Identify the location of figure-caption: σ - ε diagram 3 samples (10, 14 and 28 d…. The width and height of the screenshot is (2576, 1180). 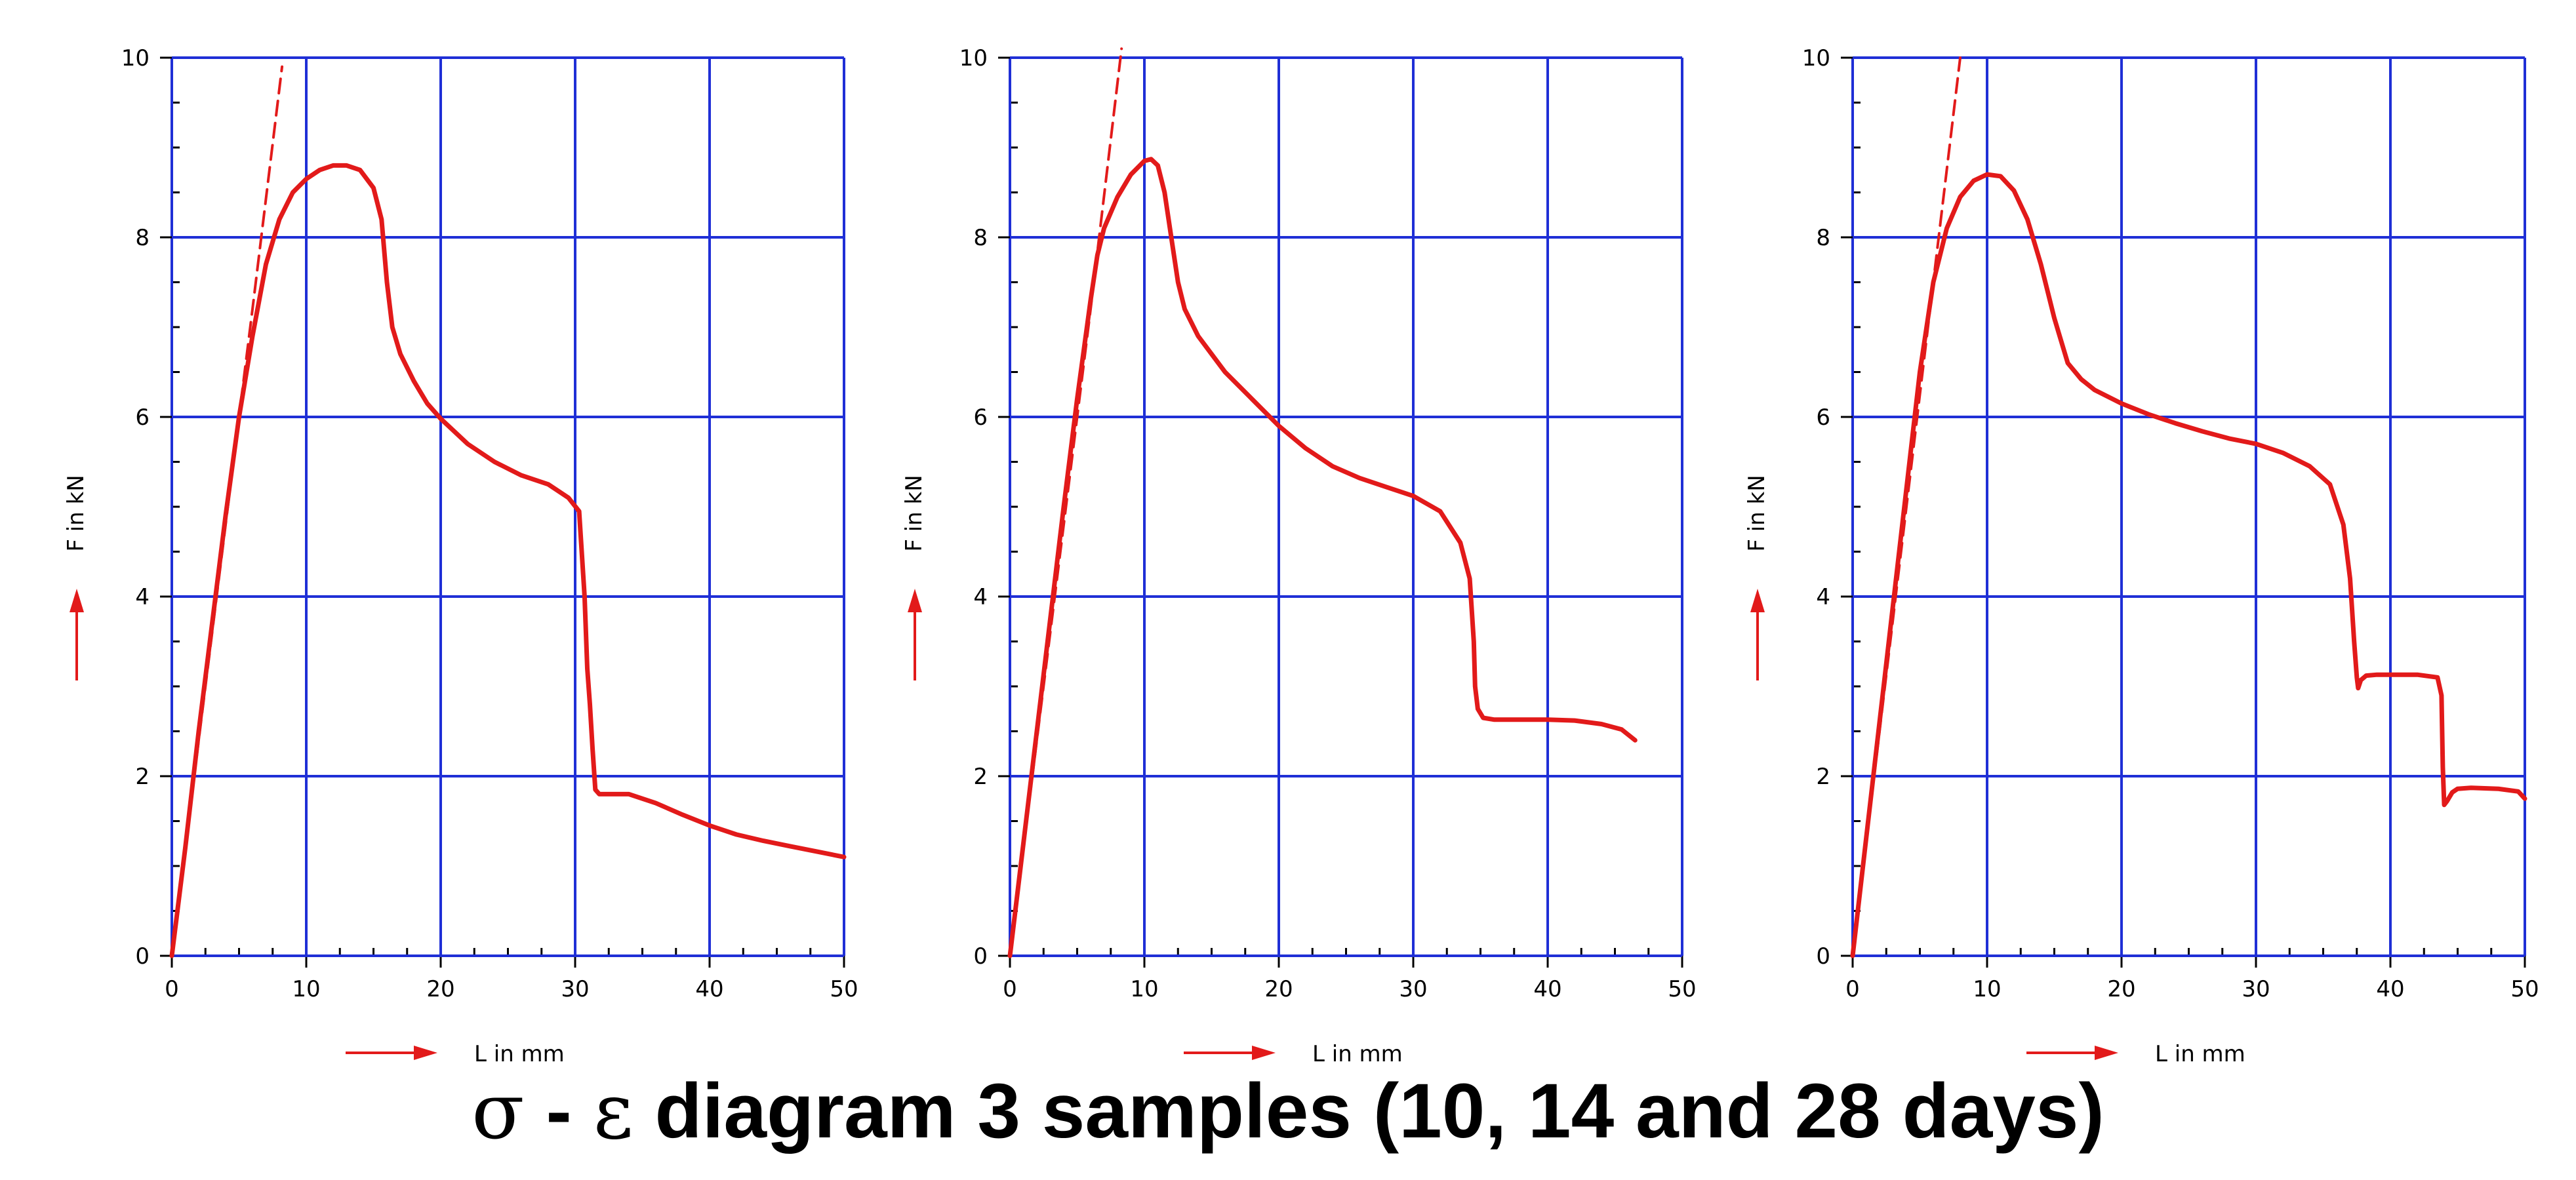
(1288, 1111).